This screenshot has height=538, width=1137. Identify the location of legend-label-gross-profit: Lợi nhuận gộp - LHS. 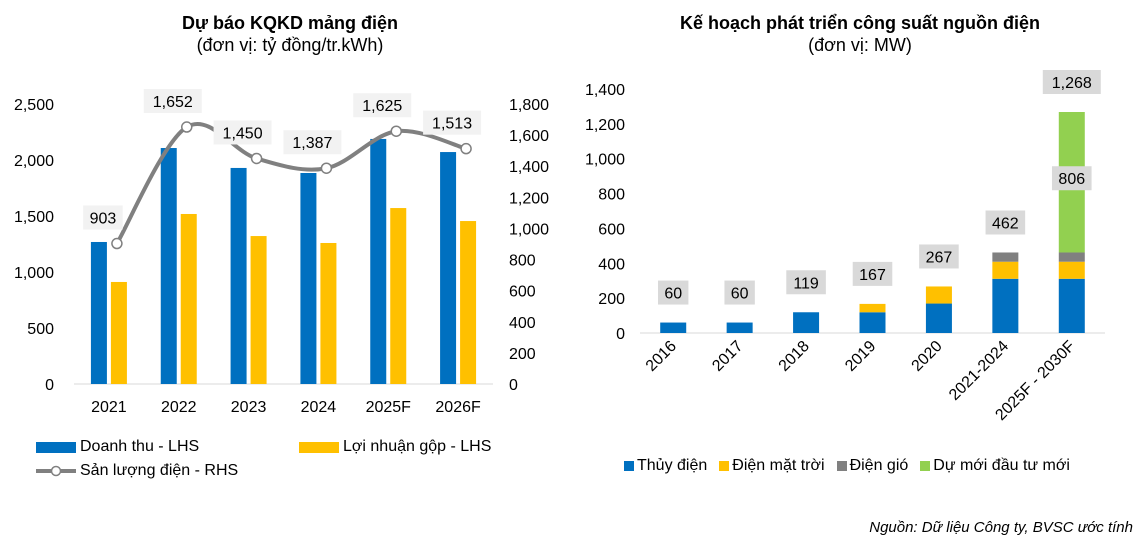
(417, 446).